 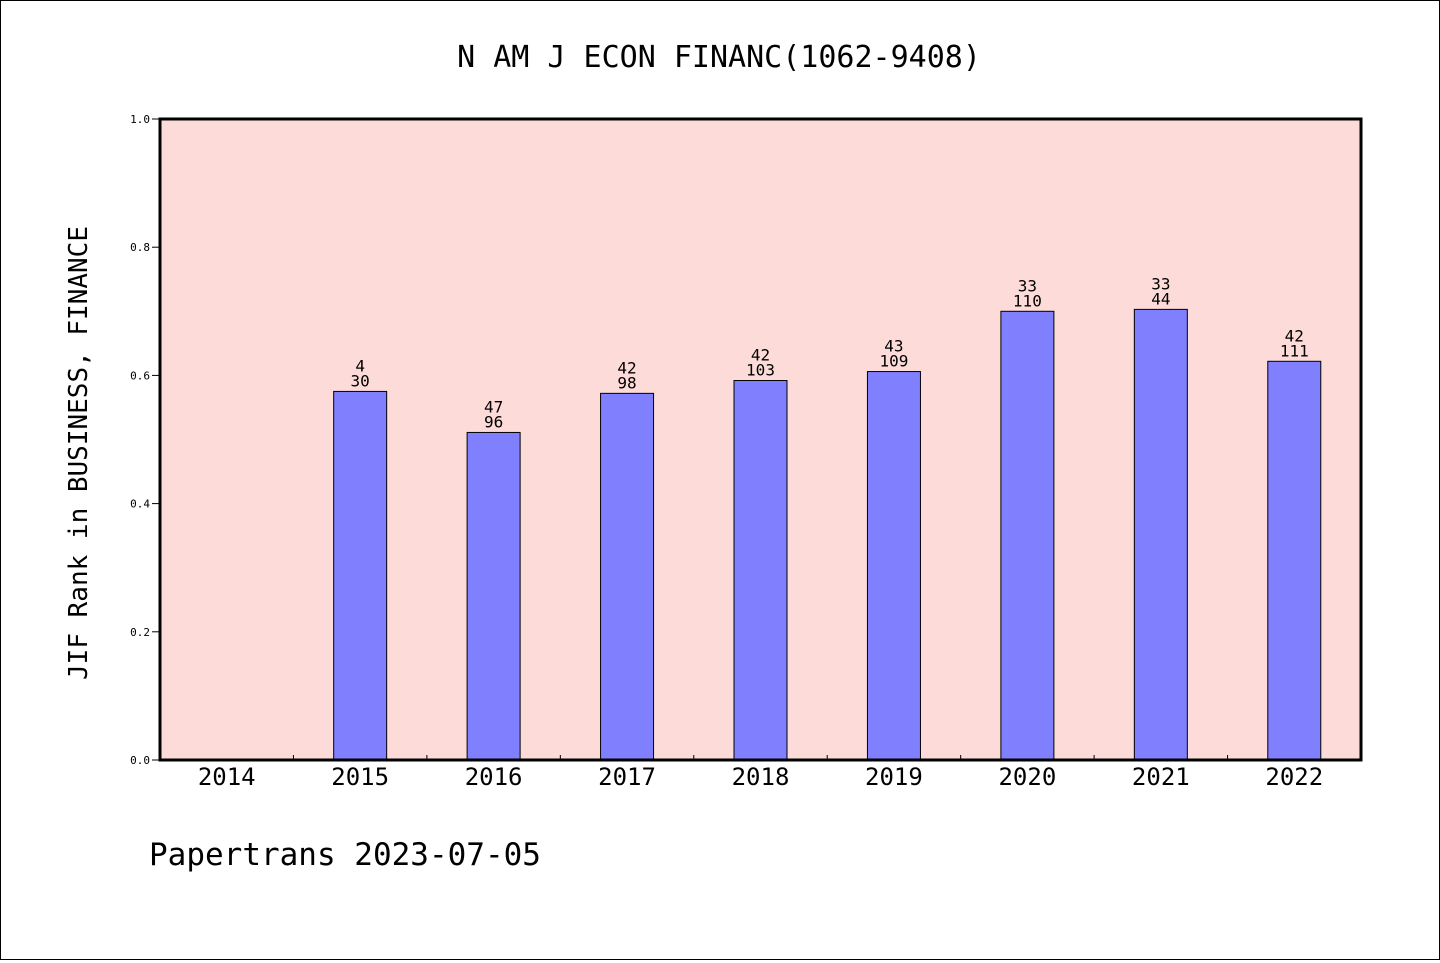 I want to click on bar-label-bottom: 103, so click(x=760, y=370).